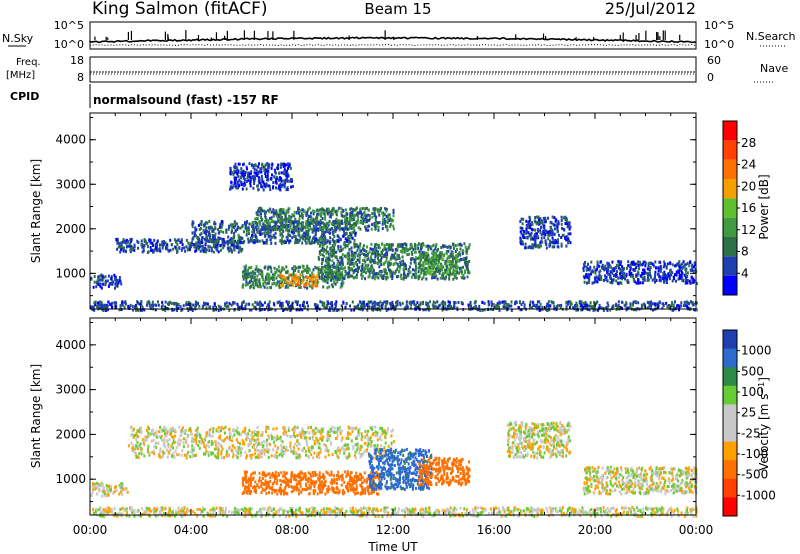 This screenshot has height=554, width=800. Describe the element at coordinates (730, 208) in the screenshot. I see `colorbar-swatch` at that location.